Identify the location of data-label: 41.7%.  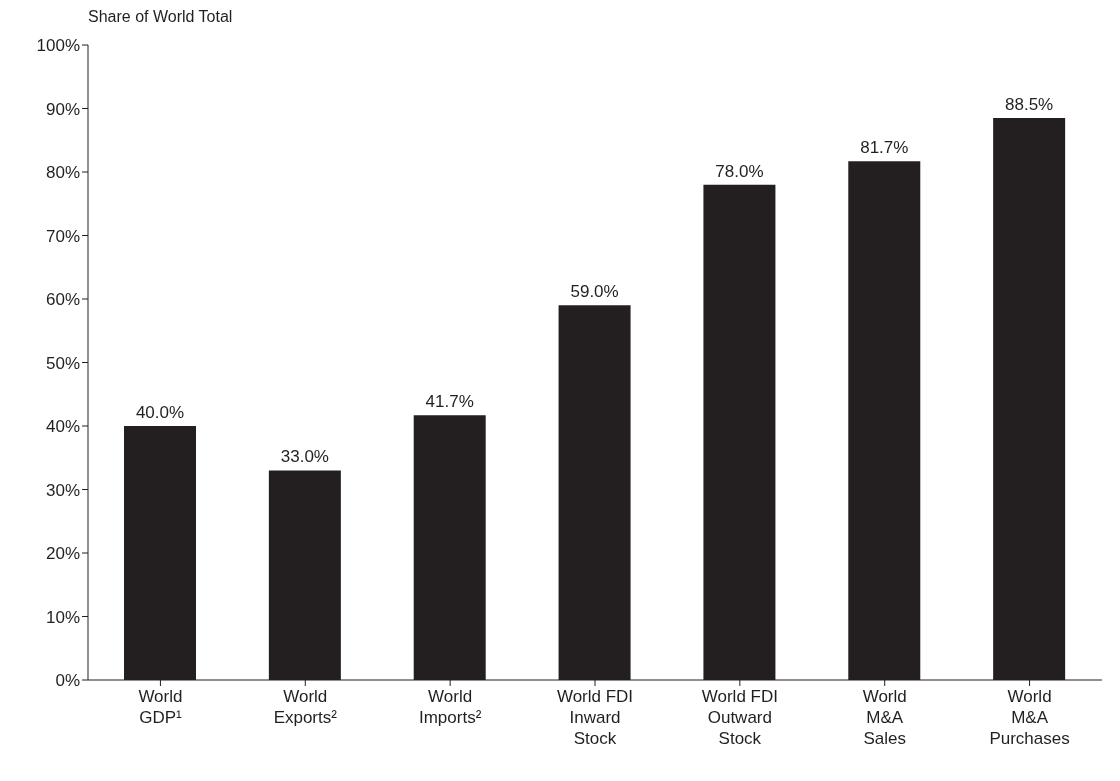
(449, 402).